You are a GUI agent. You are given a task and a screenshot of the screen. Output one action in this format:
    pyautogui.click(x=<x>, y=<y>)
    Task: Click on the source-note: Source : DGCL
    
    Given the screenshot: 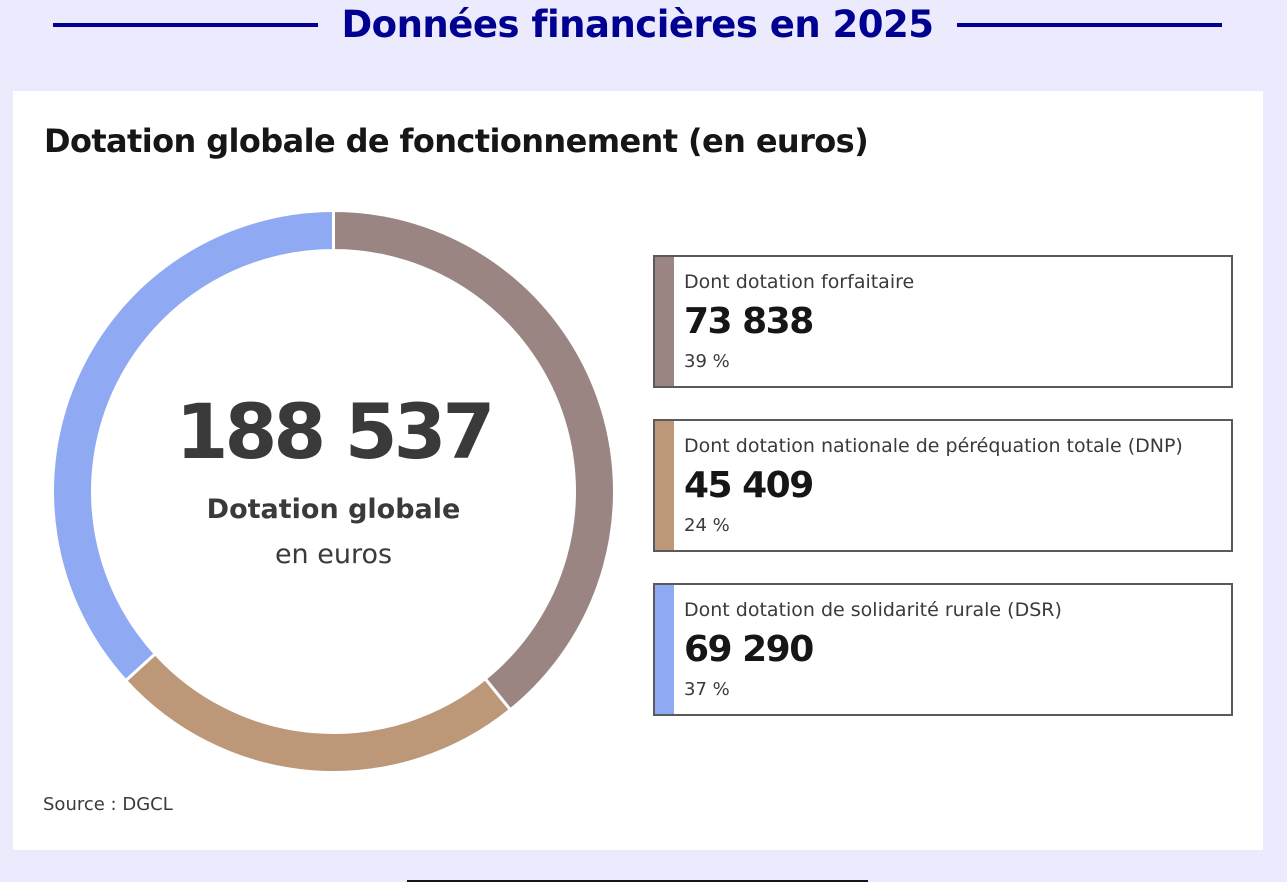 What is the action you would take?
    pyautogui.click(x=108, y=804)
    